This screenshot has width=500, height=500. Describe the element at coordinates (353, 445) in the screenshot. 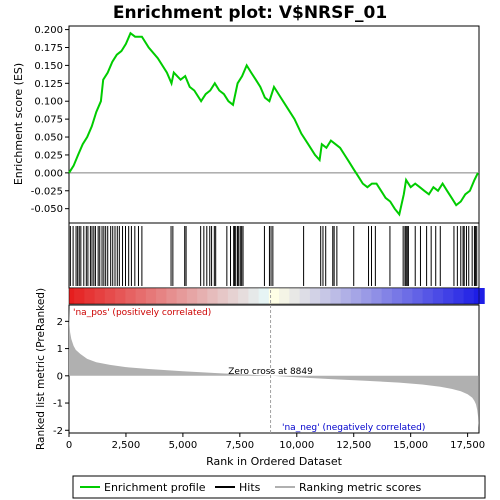

I see `x-tick-label: 12,500` at that location.